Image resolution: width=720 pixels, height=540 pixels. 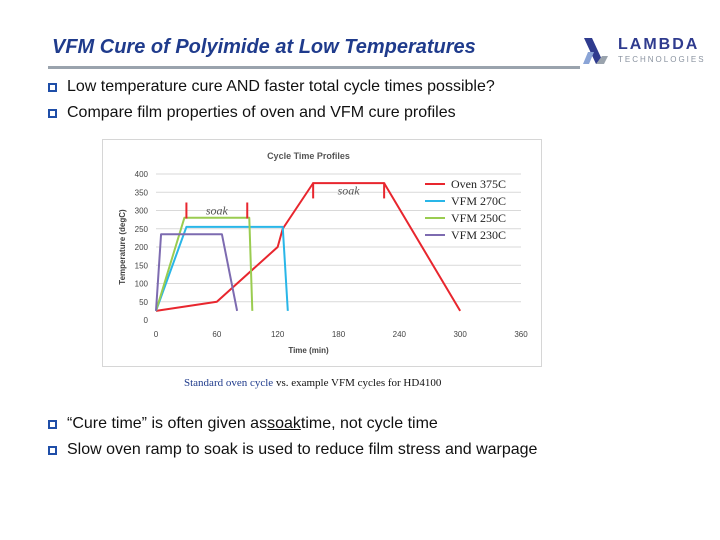 What do you see at coordinates (460, 334) in the screenshot?
I see `x-tick-label: 300` at bounding box center [460, 334].